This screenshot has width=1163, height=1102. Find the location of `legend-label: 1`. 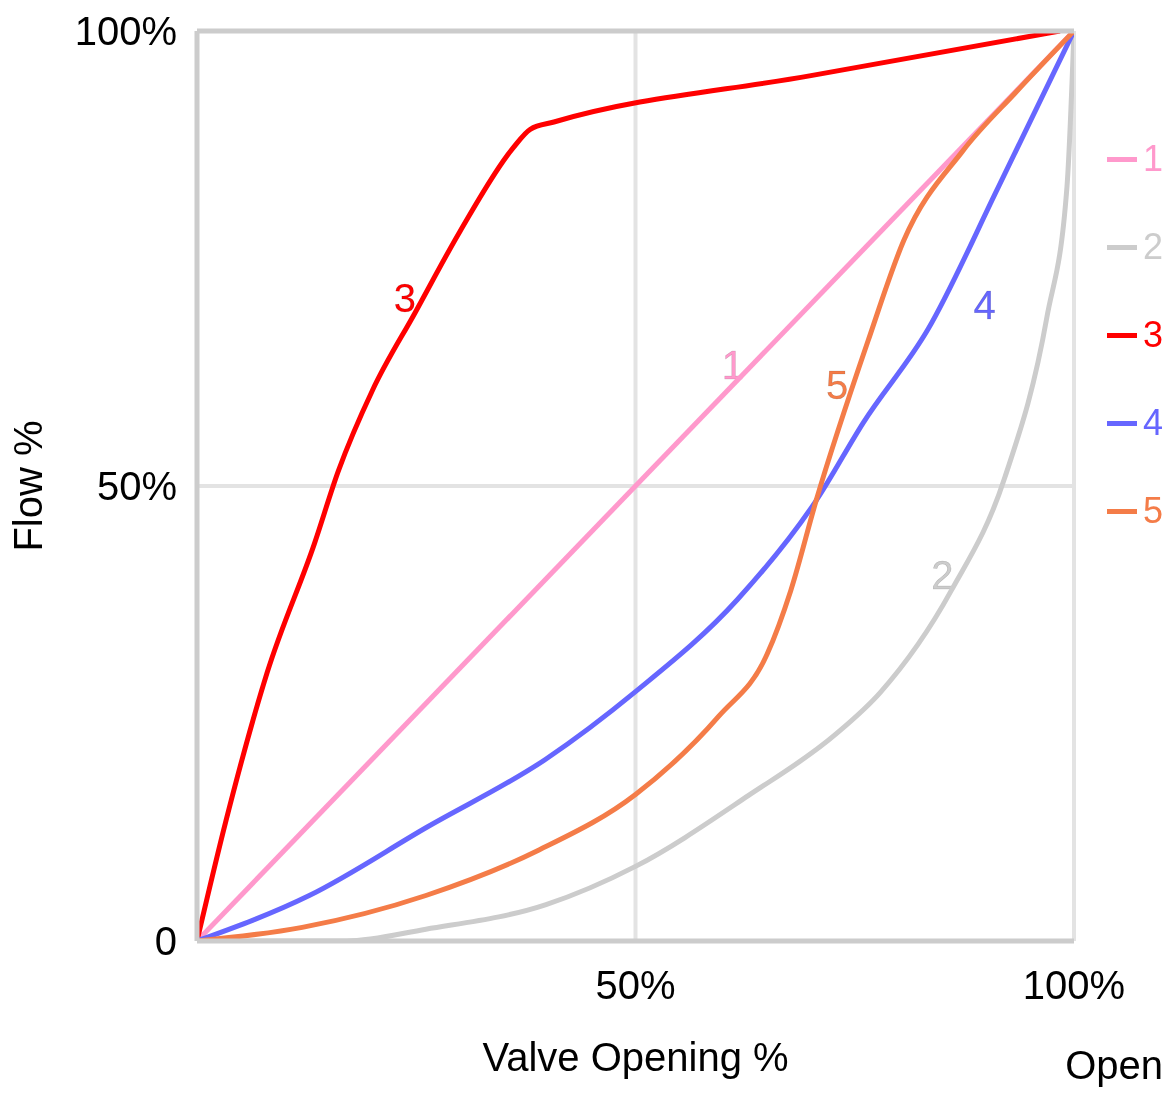

legend-label: 1 is located at coordinates (1152, 159).